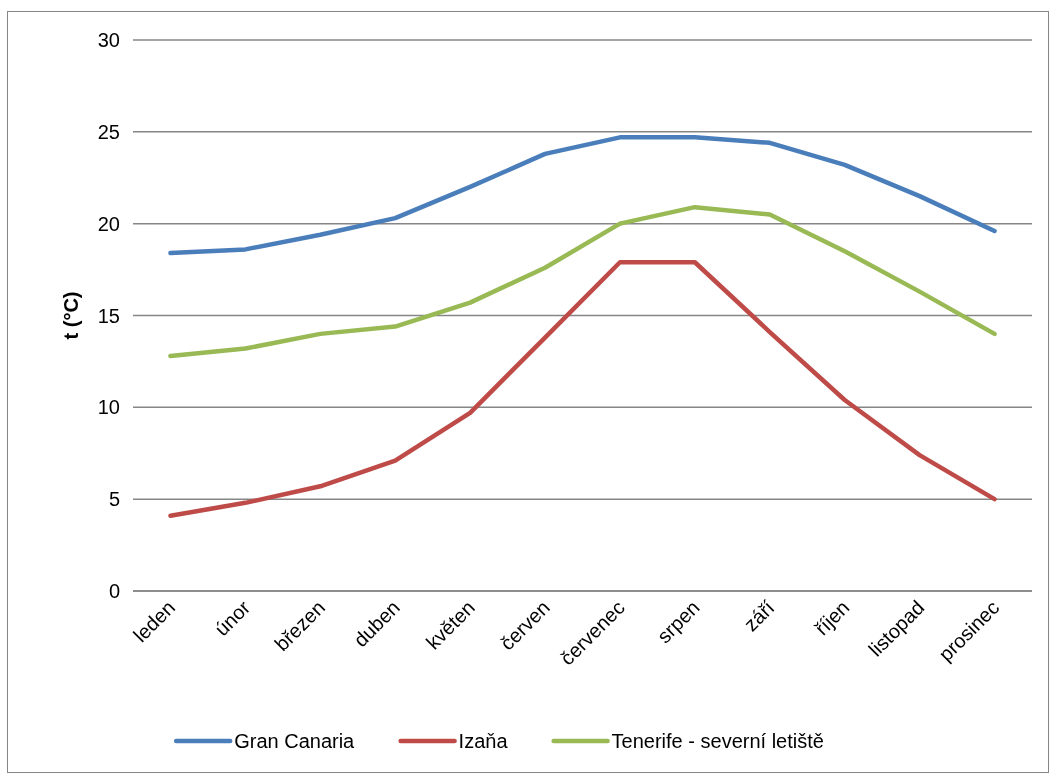 The width and height of the screenshot is (1053, 774). What do you see at coordinates (114, 591) in the screenshot?
I see `y-tick-label: 0` at bounding box center [114, 591].